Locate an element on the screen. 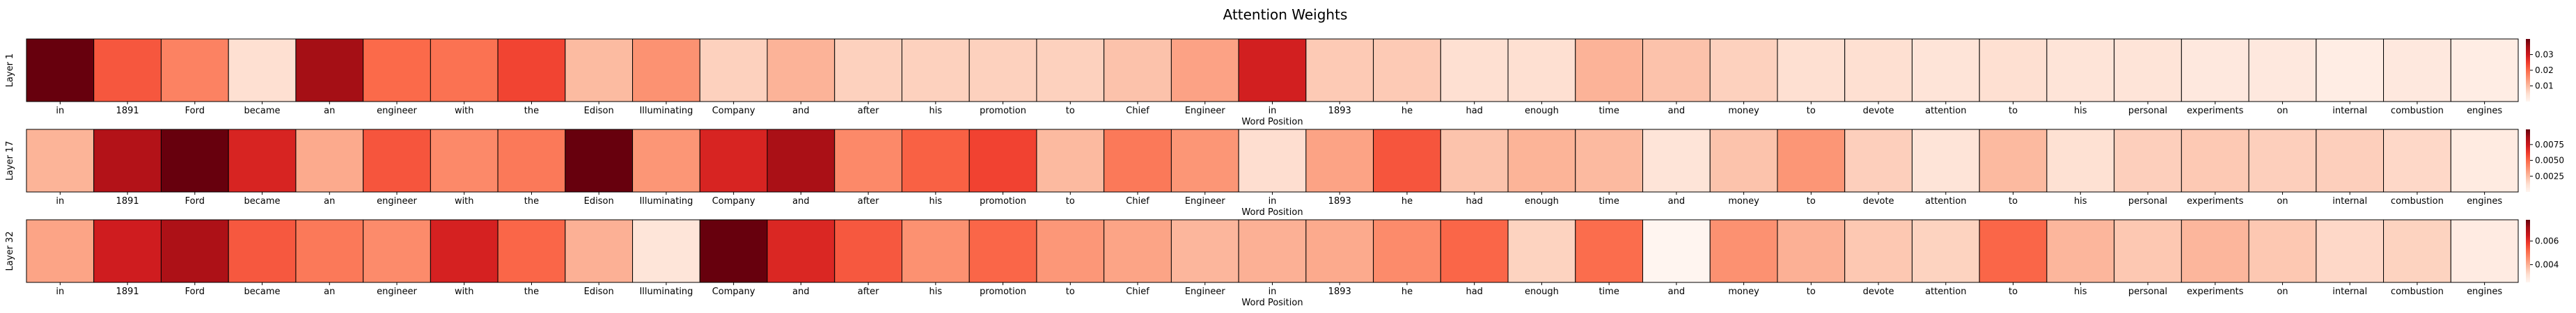 This screenshot has height=313, width=2576. x-tick-label: internal is located at coordinates (2349, 201).